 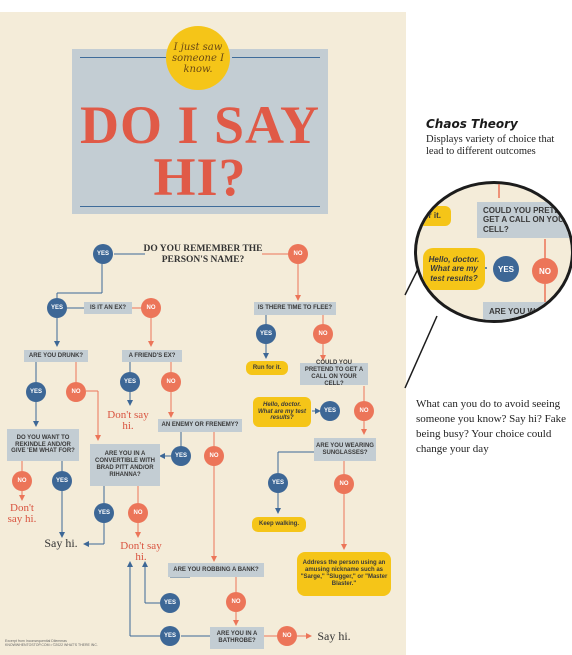 I want to click on action-hello-doctor: Hello, doctor. What are my test results?, so click(x=282, y=412).